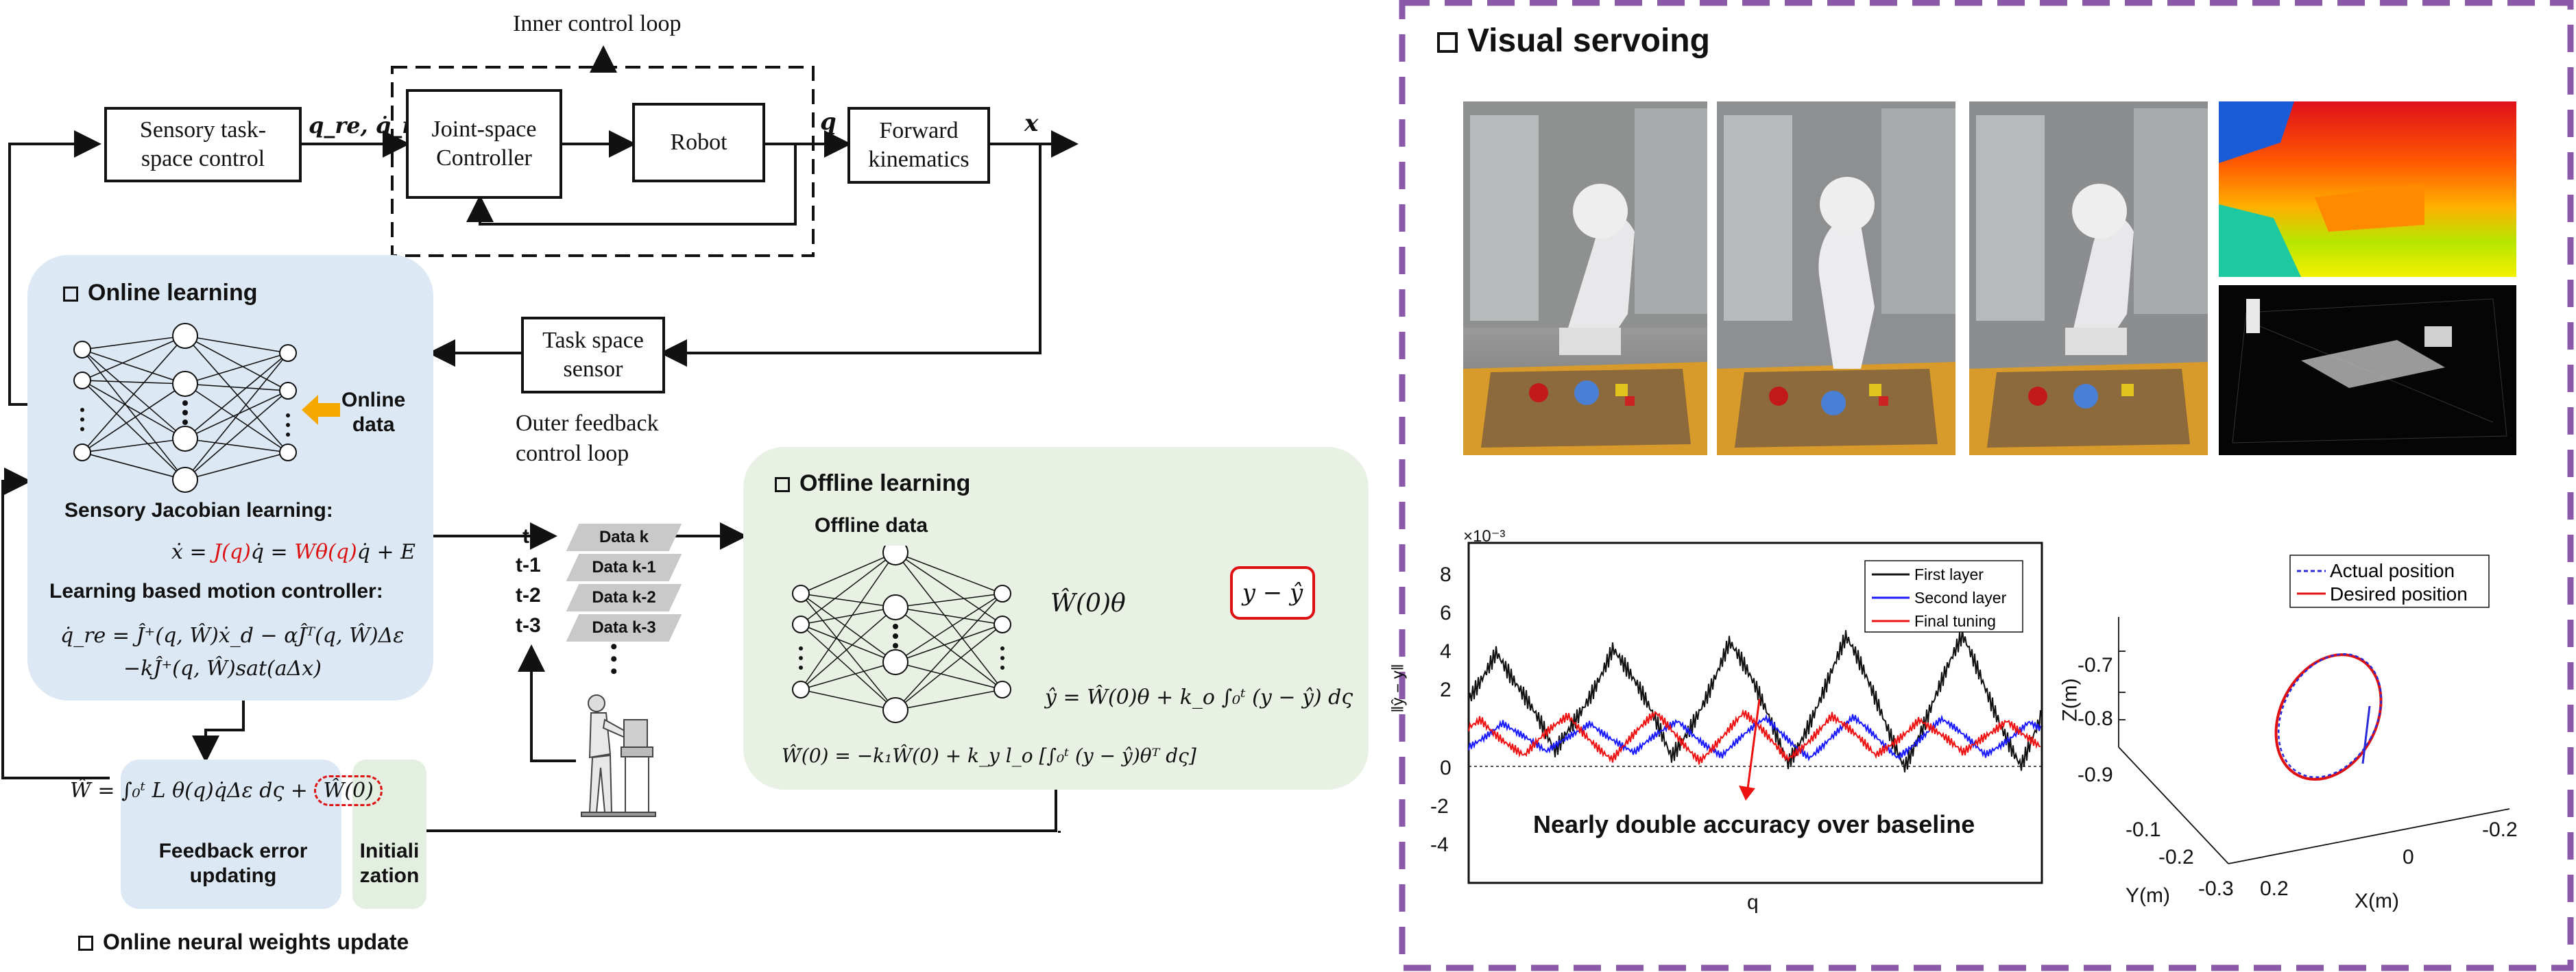 Image resolution: width=2576 pixels, height=972 pixels. Describe the element at coordinates (216, 591) in the screenshot. I see `motion-controller-title: Learning based motion controller:` at that location.